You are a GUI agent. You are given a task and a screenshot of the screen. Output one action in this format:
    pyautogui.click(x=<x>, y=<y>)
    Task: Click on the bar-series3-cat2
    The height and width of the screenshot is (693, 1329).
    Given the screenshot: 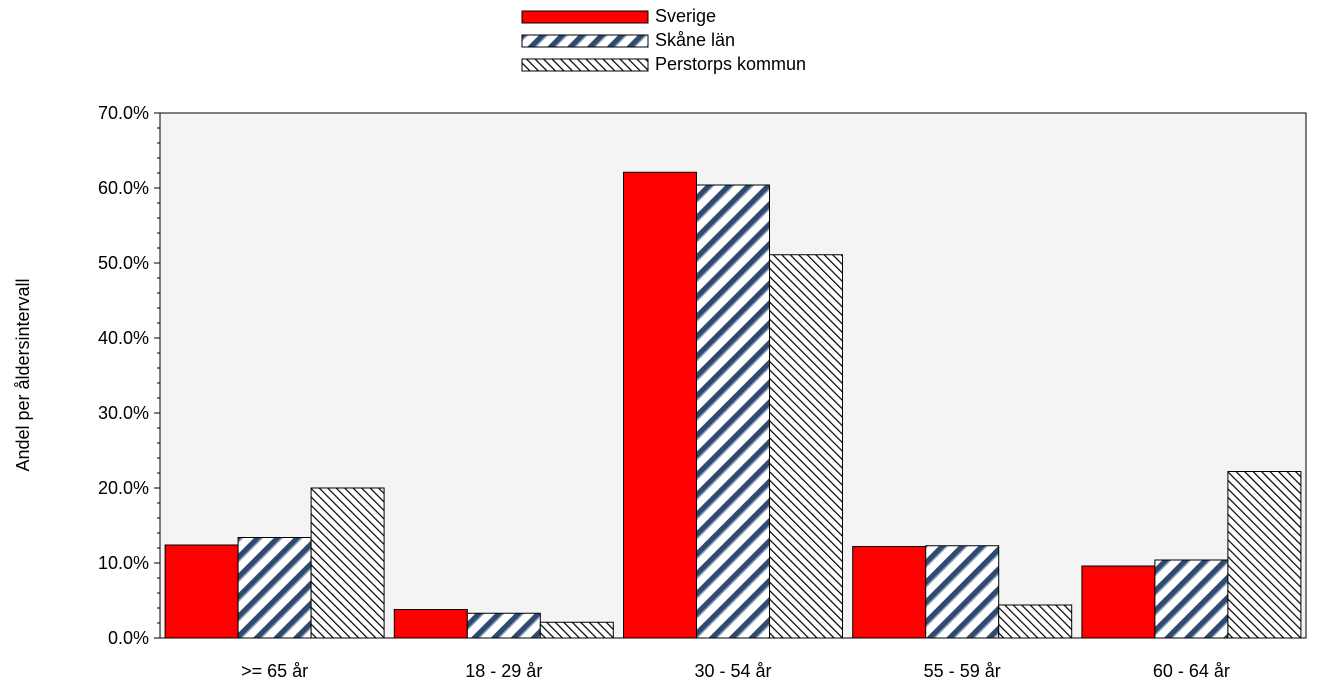 What is the action you would take?
    pyautogui.click(x=576, y=630)
    